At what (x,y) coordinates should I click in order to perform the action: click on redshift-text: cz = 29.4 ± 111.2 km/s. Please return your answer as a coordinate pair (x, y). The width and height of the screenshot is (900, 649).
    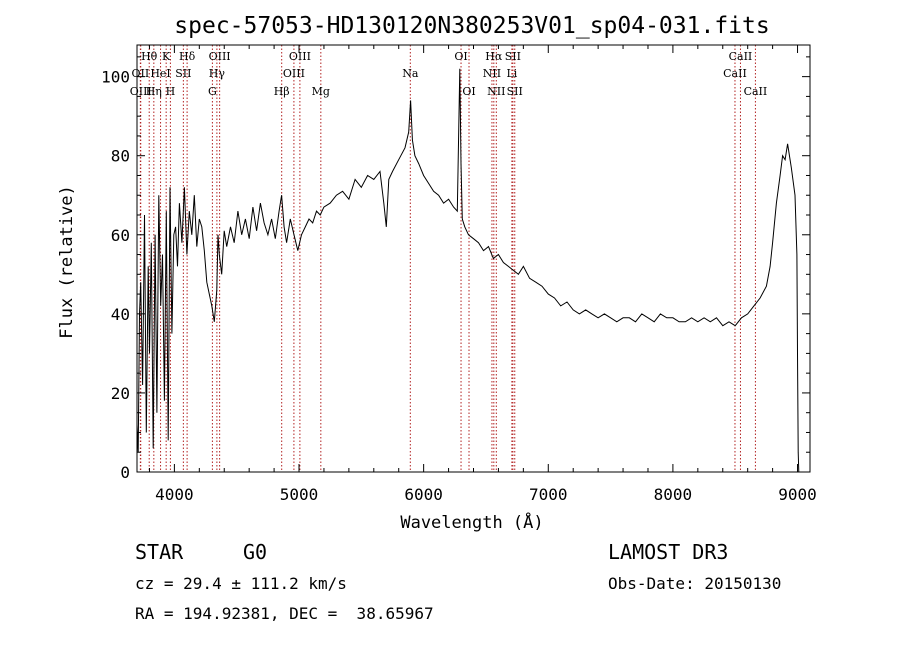
    Looking at the image, I should click on (241, 583).